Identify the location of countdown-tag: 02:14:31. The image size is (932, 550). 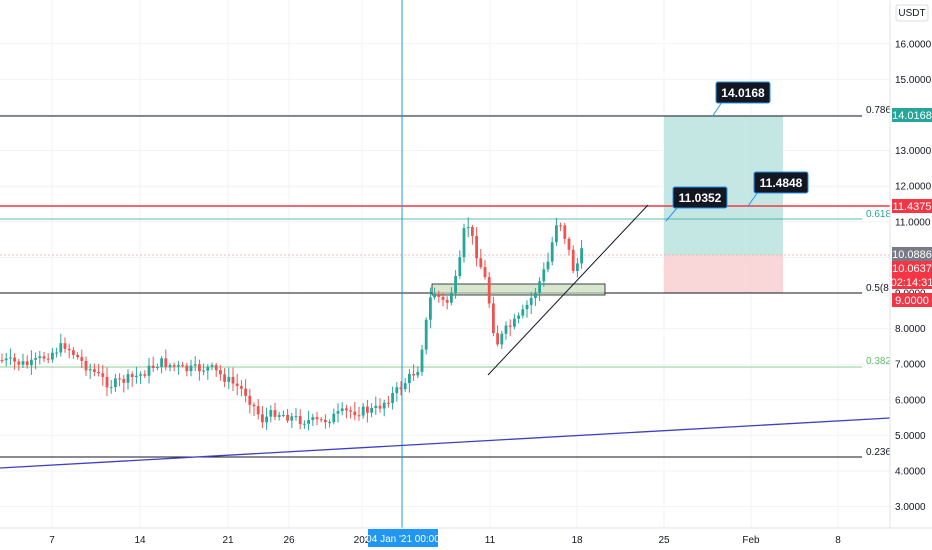
(911, 282).